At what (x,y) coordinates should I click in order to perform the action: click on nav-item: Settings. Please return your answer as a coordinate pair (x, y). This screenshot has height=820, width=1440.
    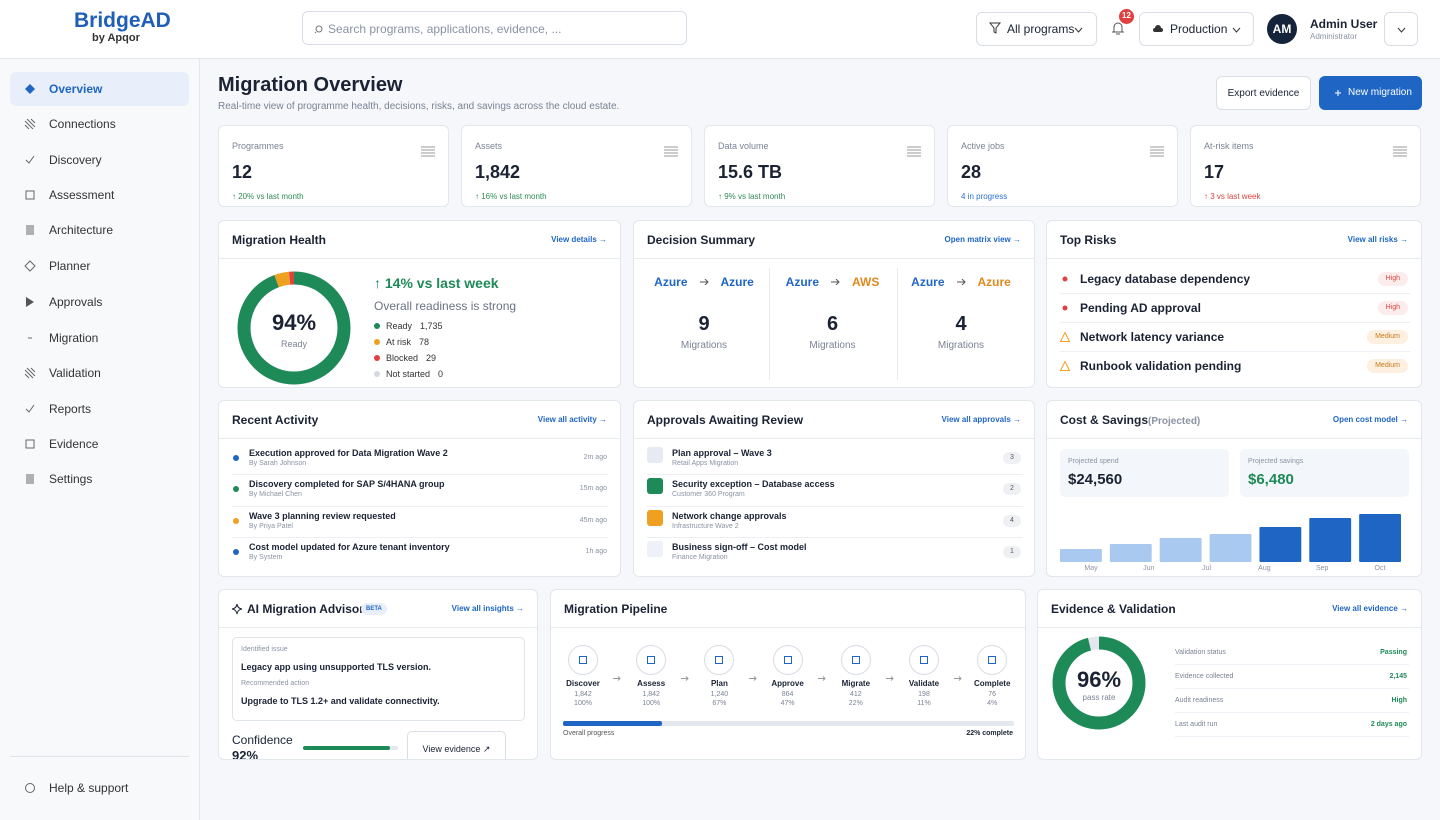
    Looking at the image, I should click on (71, 479).